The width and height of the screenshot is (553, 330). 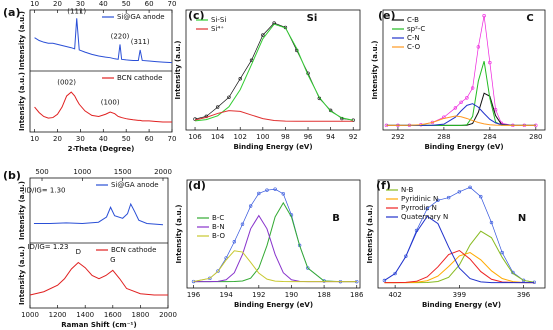 What do you see at coordinates (85, 315) in the screenshot?
I see `x-tick-label: 1400` at bounding box center [85, 315].